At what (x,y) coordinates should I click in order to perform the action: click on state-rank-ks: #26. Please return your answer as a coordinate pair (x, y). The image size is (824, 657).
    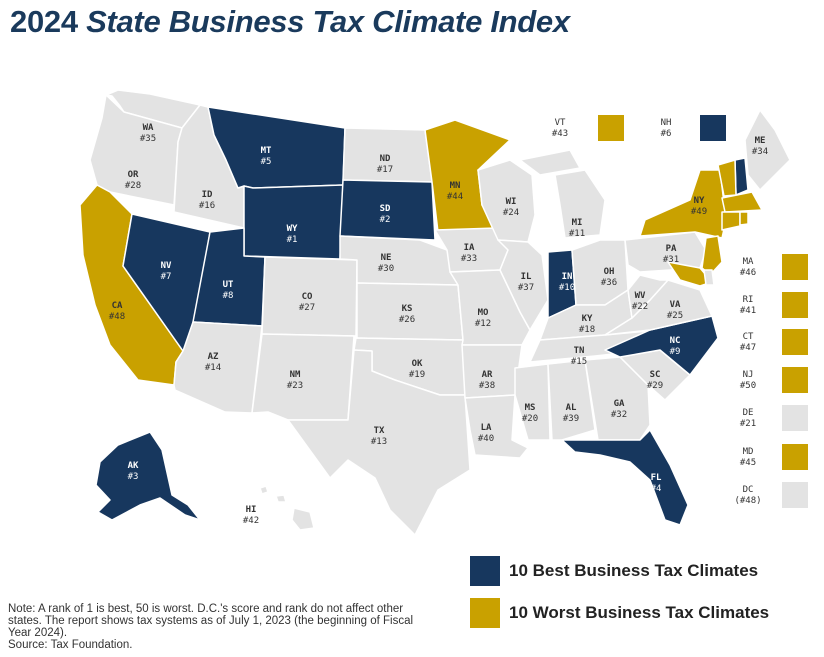
    Looking at the image, I should click on (407, 320).